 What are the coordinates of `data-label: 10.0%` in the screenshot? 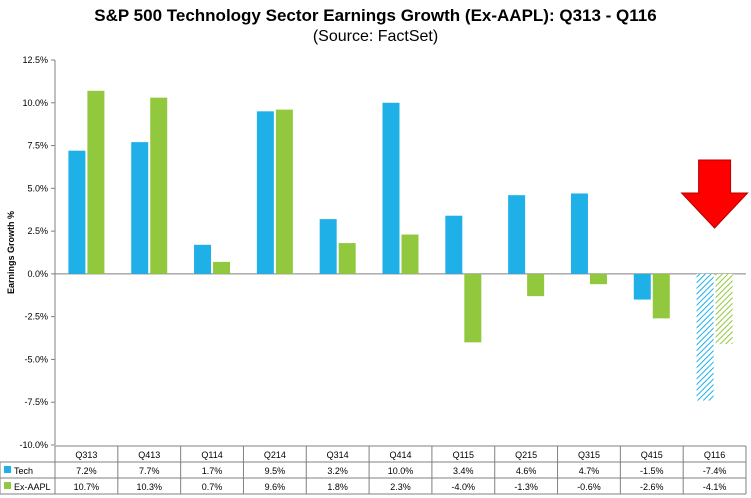 It's located at (401, 471).